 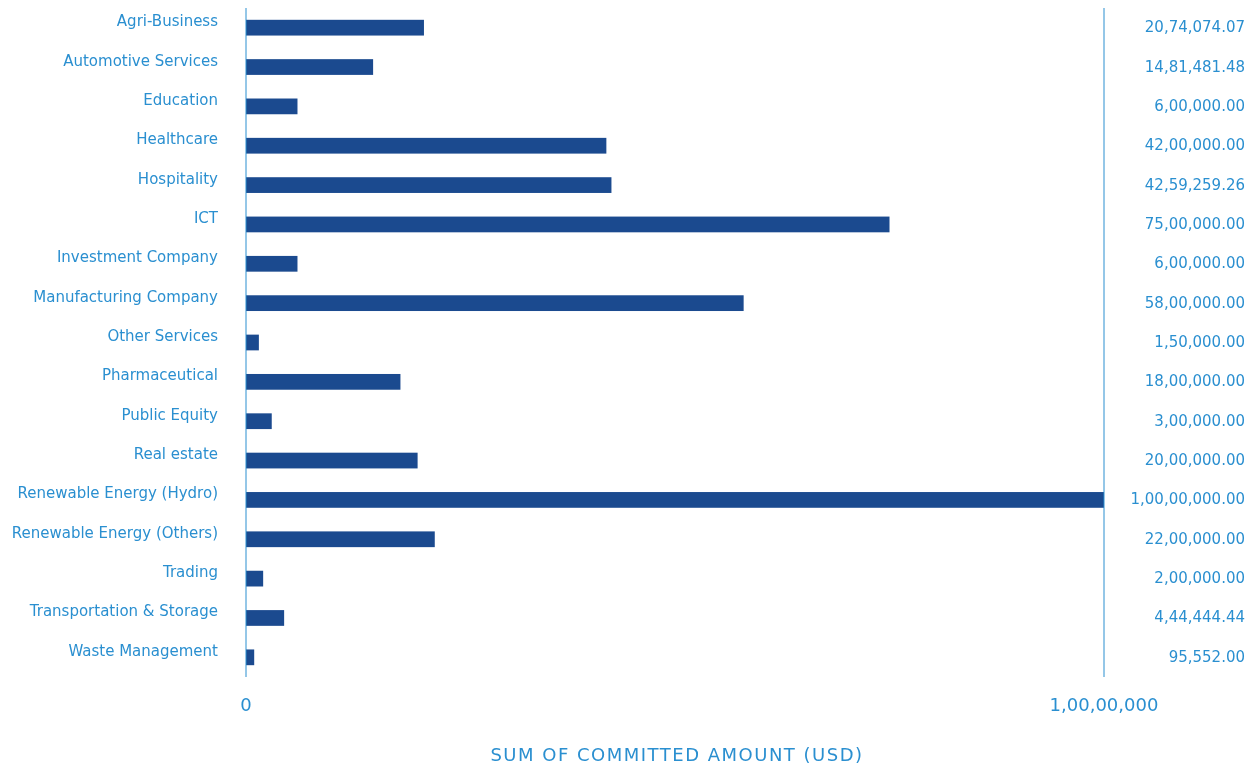 I want to click on data-label: 22,00,000.00, so click(x=1194, y=538).